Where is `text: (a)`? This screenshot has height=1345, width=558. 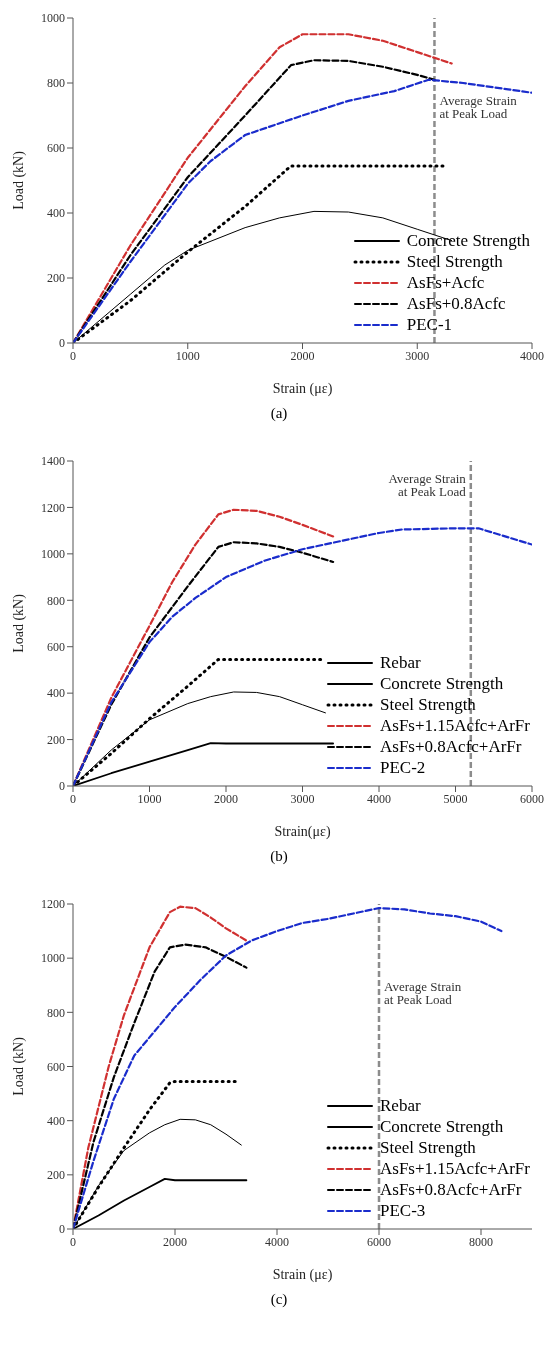
text: (a) is located at coordinates (279, 413).